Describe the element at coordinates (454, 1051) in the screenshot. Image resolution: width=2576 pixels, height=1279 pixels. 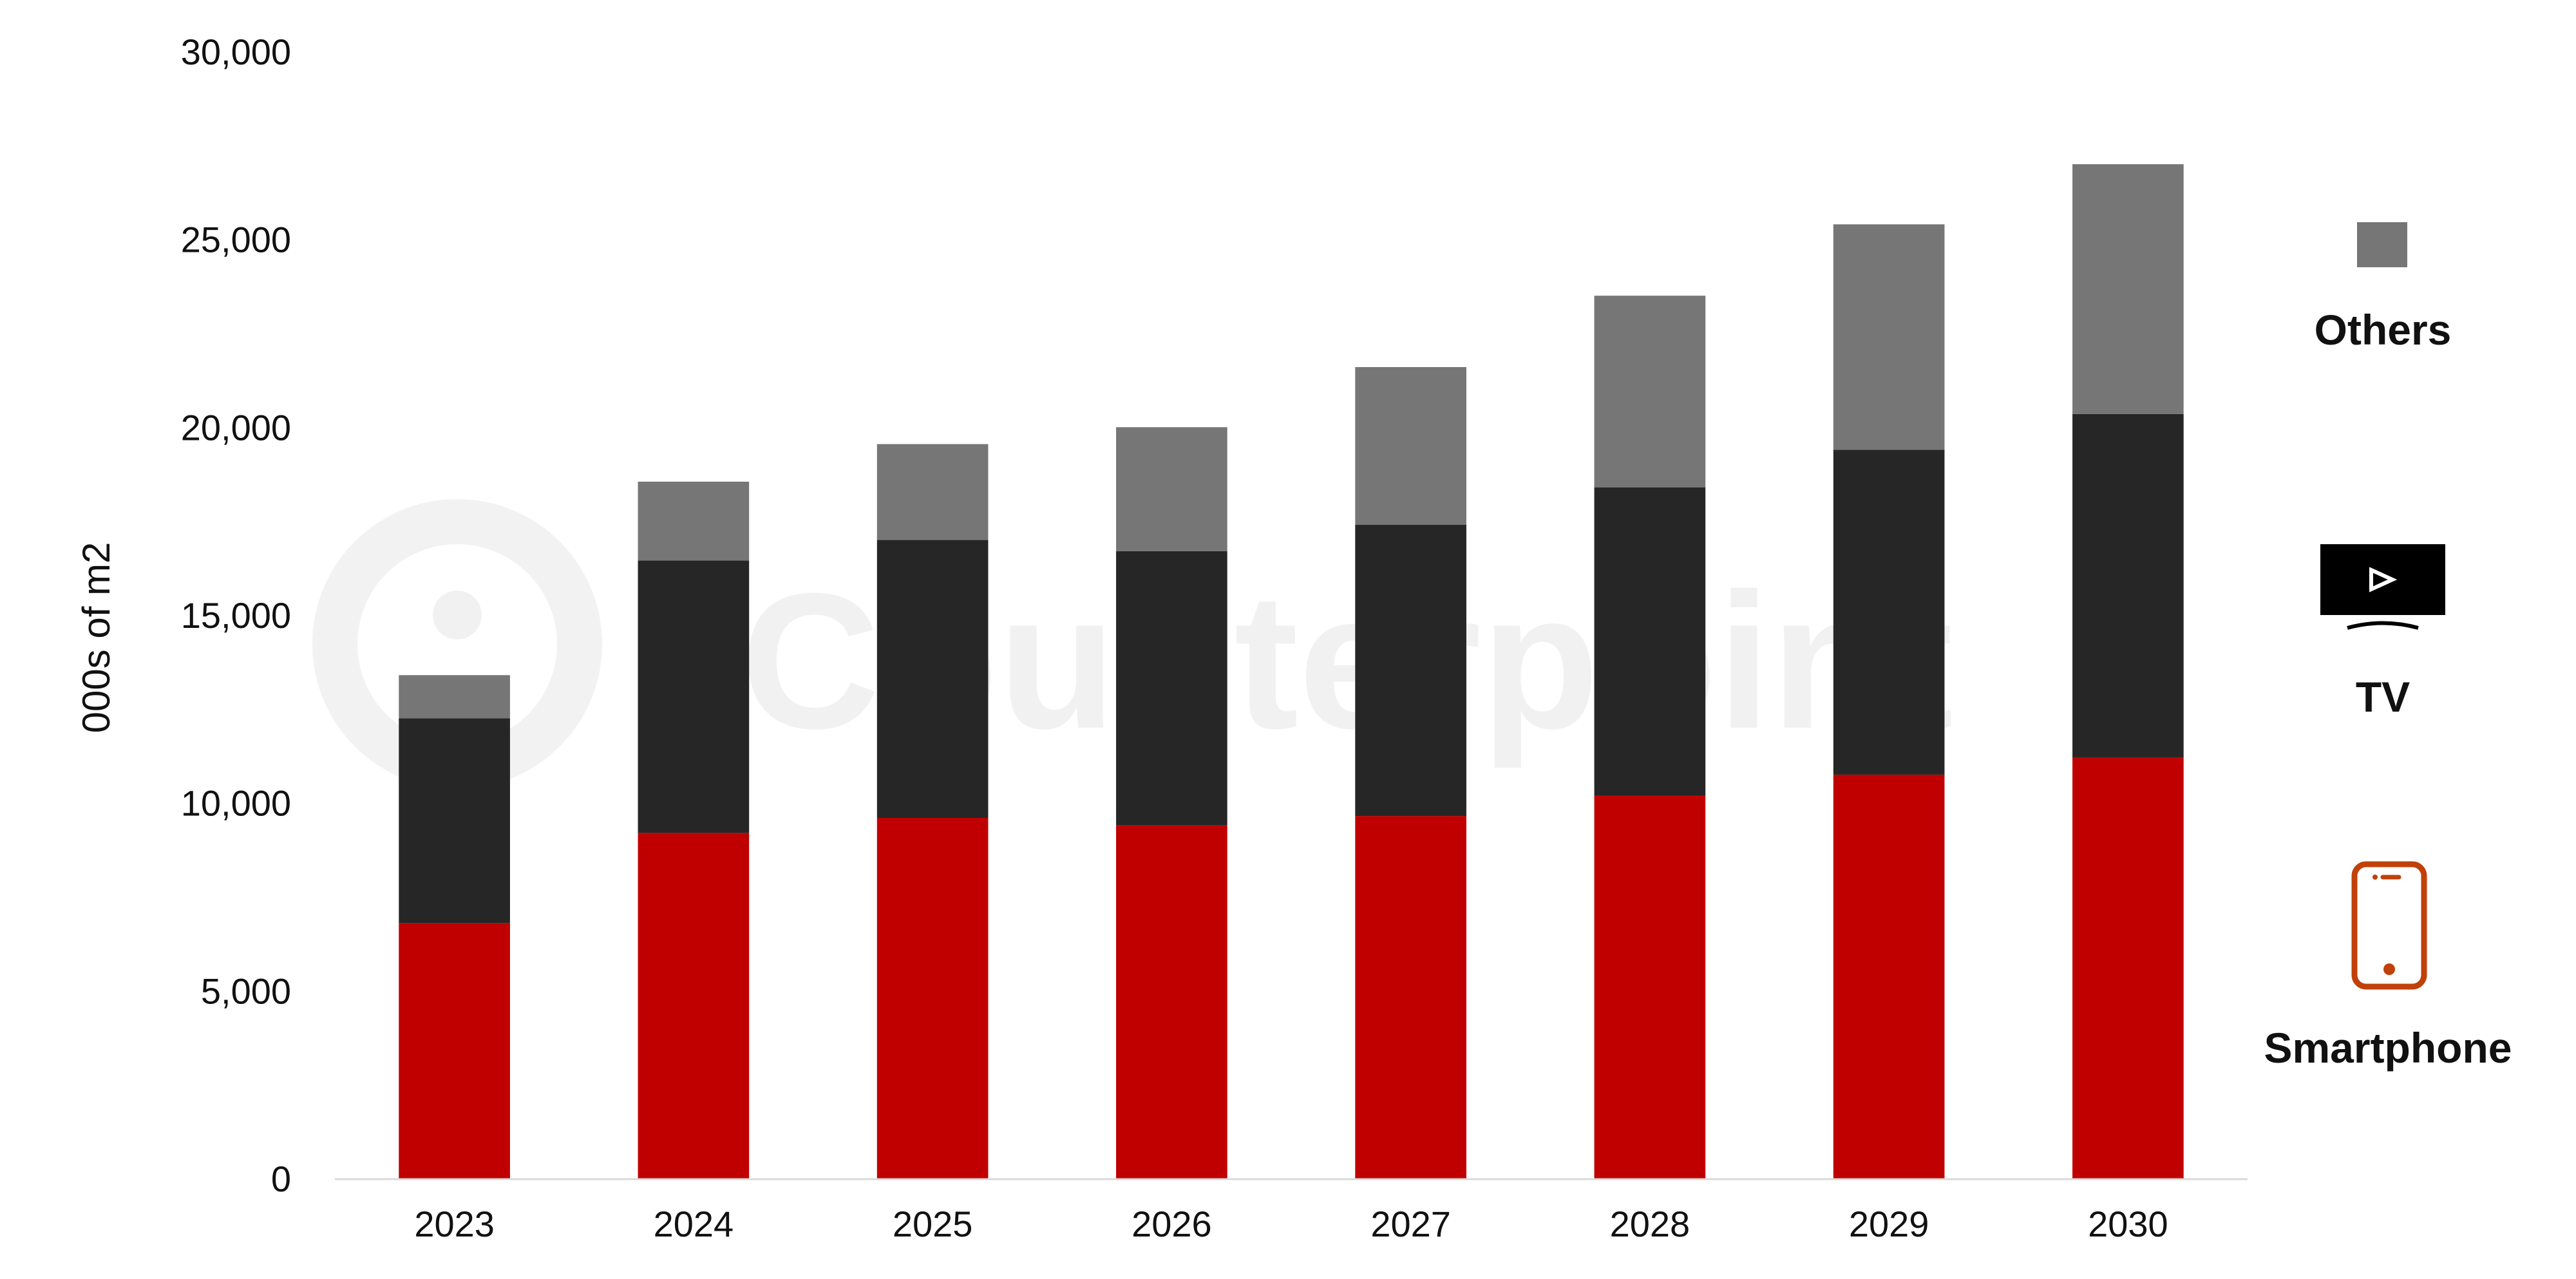
I see `bar-smartphone-2023` at that location.